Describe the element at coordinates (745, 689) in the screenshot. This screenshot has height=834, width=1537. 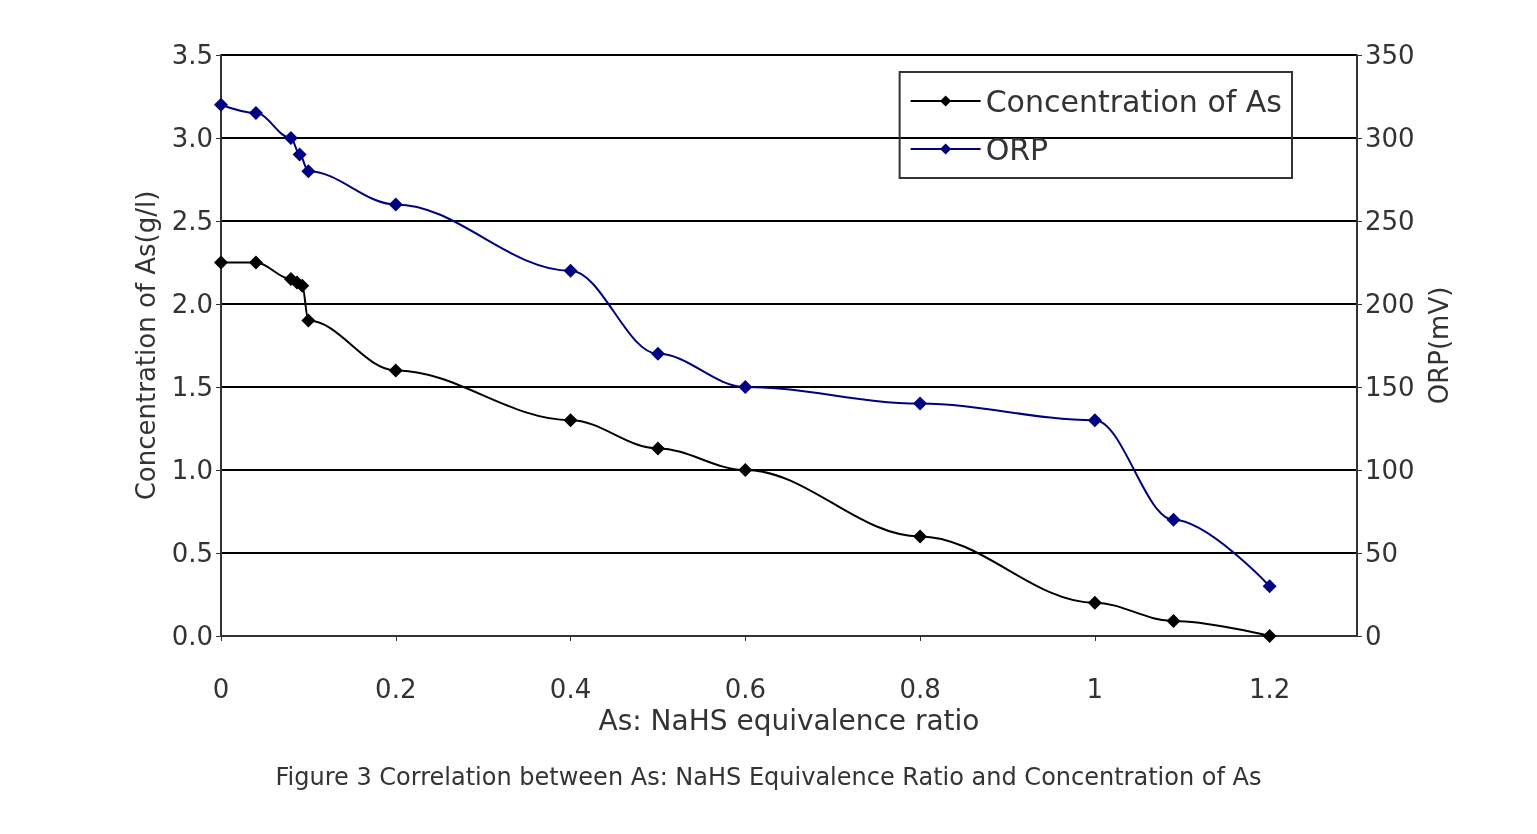
I see `x-tick-label: 0.6` at that location.